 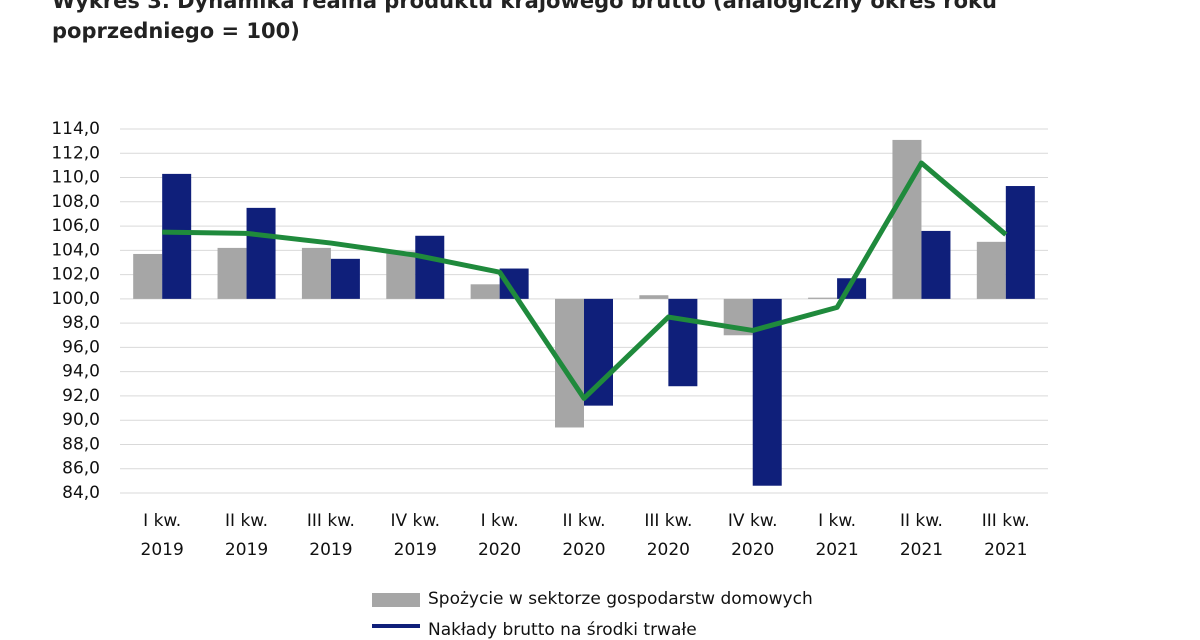 What do you see at coordinates (246, 535) in the screenshot?
I see `x-tick-label: II kw. 2019` at bounding box center [246, 535].